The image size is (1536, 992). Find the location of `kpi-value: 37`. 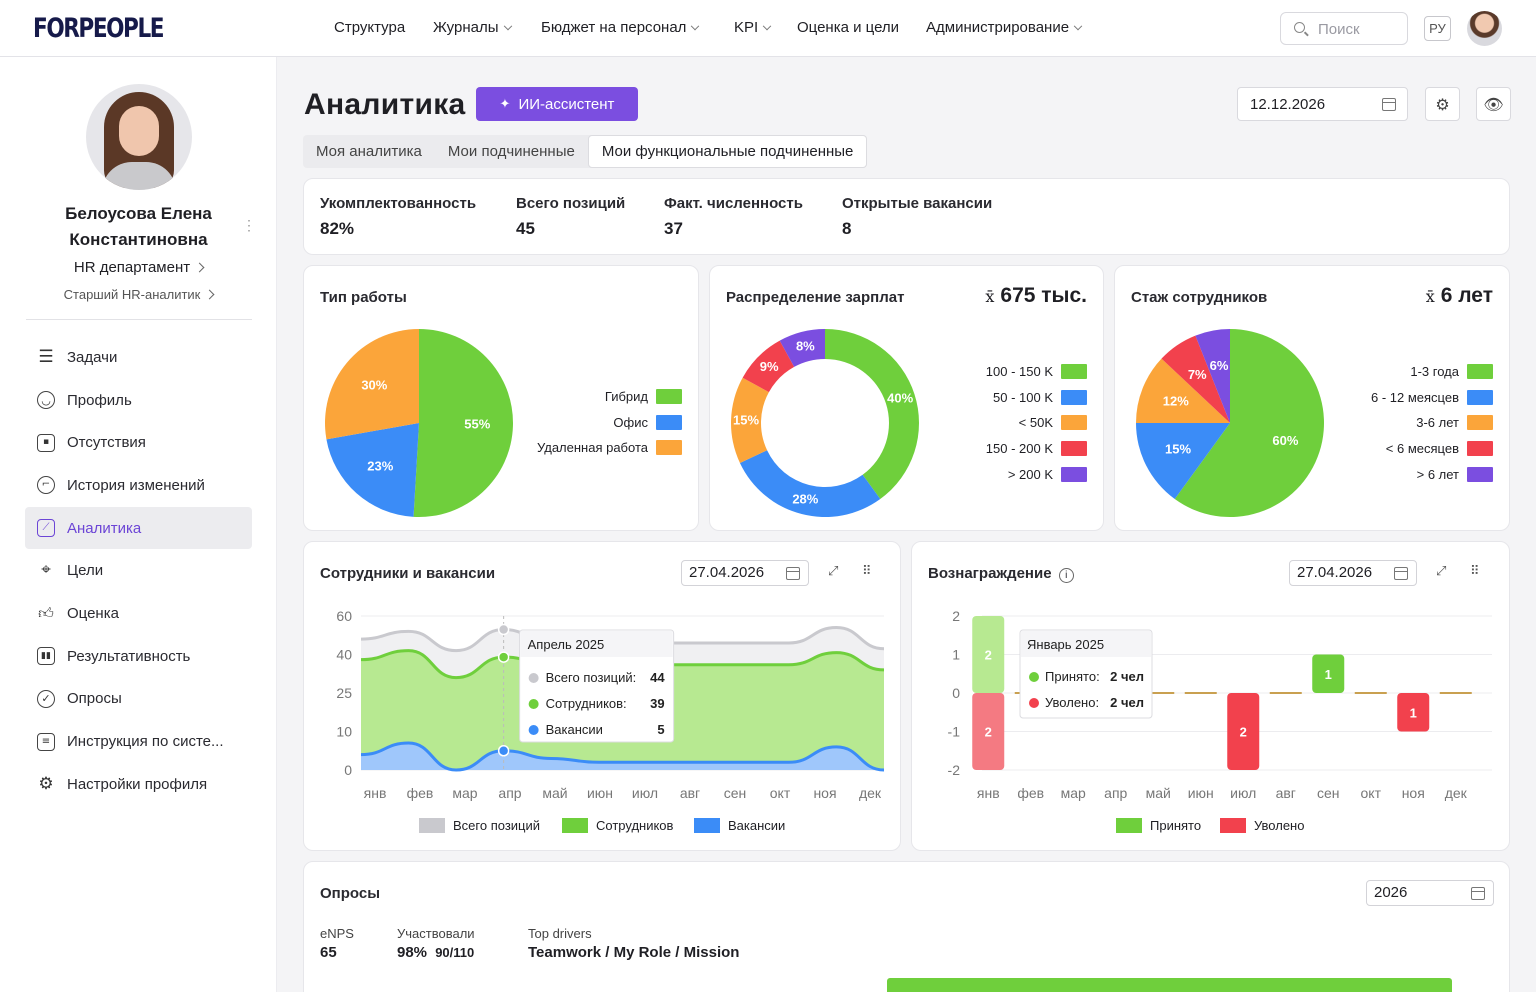

kpi-value: 37 is located at coordinates (673, 228).